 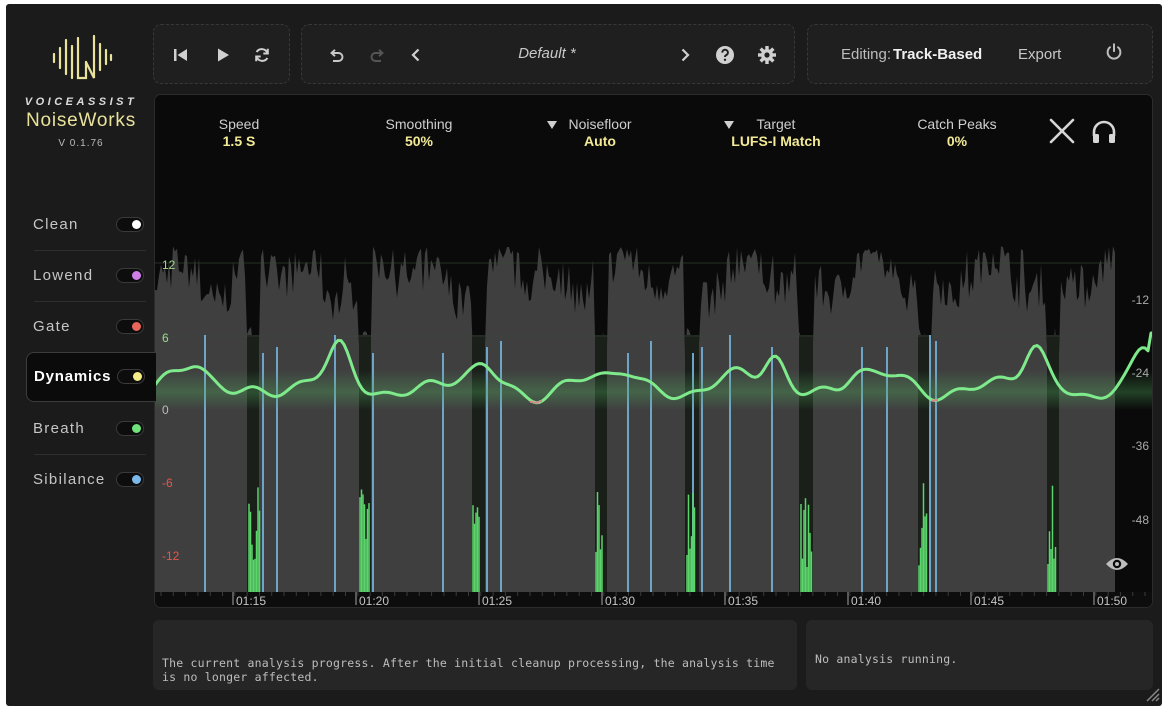 I want to click on target-param: Target LUFS-I Match, so click(x=773, y=132).